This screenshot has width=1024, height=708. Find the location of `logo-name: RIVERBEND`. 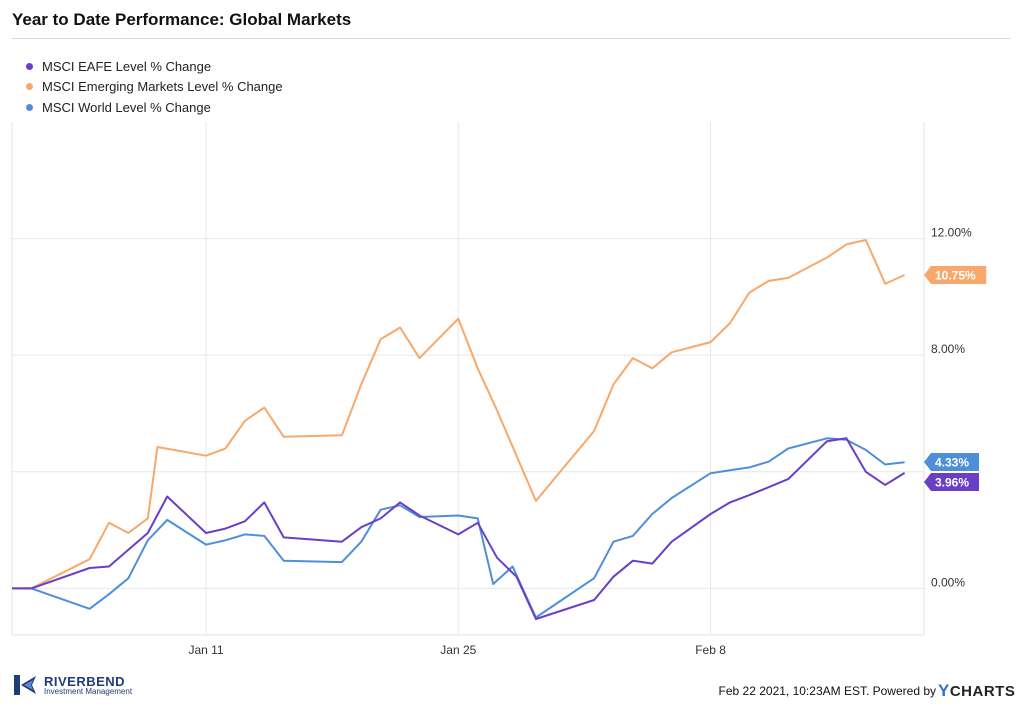

logo-name: RIVERBEND is located at coordinates (85, 681).